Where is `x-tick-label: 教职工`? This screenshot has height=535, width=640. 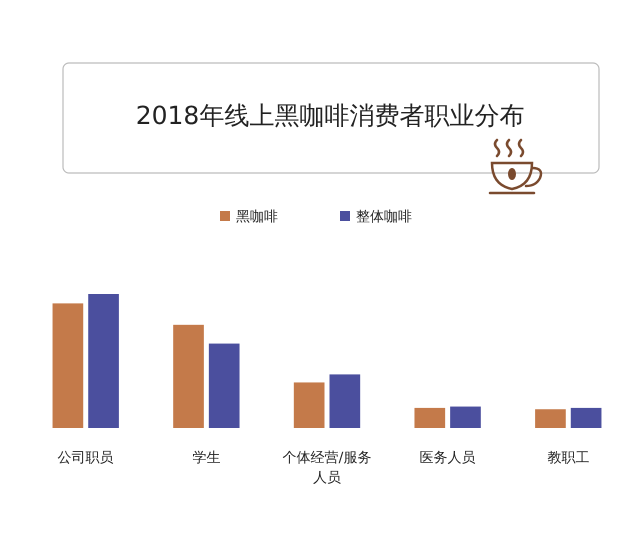 x-tick-label: 教职工 is located at coordinates (568, 458).